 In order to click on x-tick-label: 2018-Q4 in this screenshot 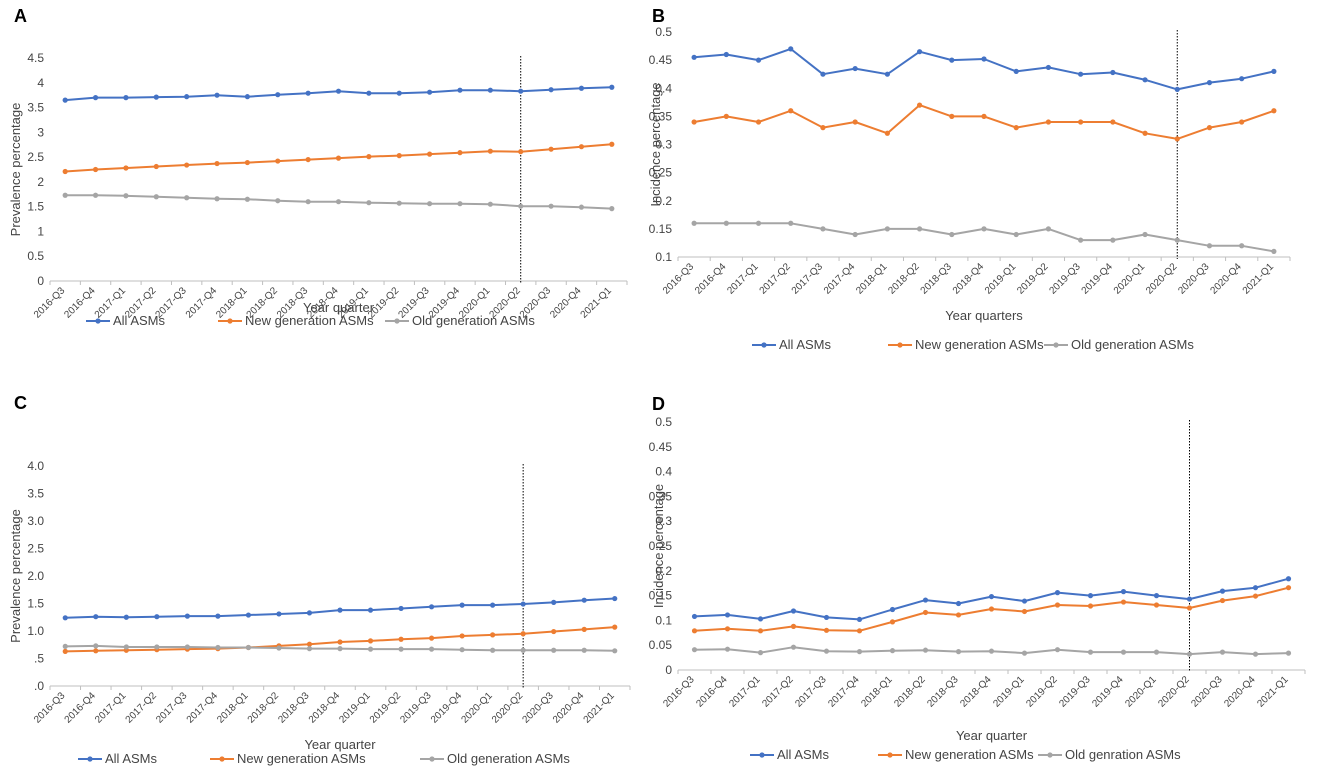, I will do `click(976, 692)`.